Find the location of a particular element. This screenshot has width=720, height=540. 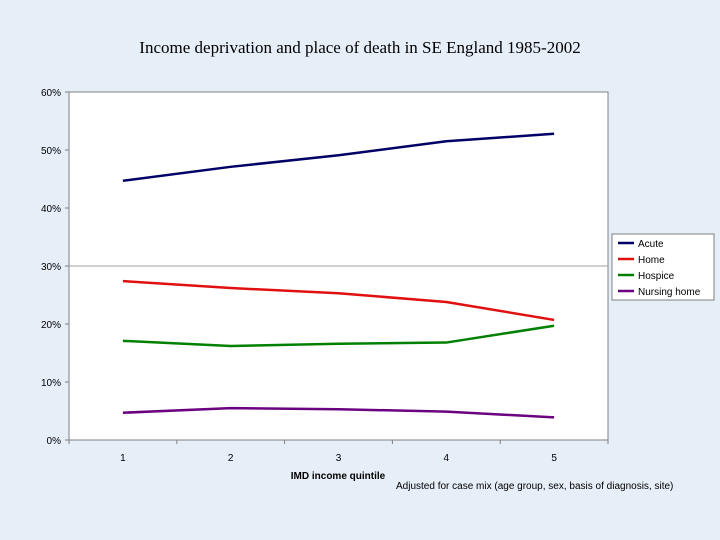

y-tick-label: 20% is located at coordinates (51, 325).